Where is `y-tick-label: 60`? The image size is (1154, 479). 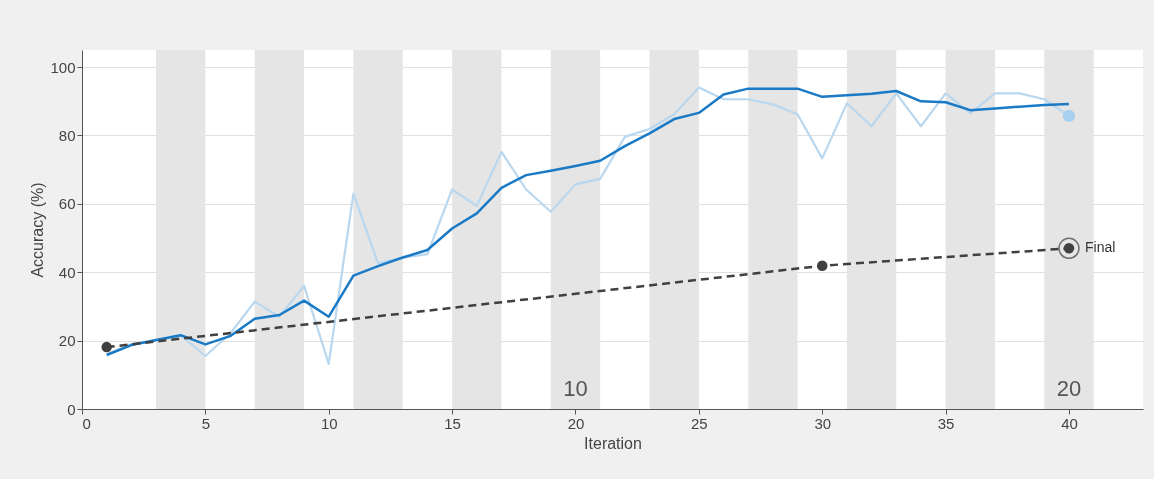 y-tick-label: 60 is located at coordinates (67, 204).